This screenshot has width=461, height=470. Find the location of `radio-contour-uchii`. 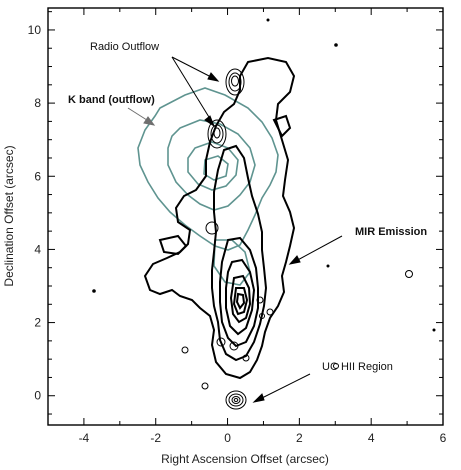

radio-contour-uchii is located at coordinates (236, 400).